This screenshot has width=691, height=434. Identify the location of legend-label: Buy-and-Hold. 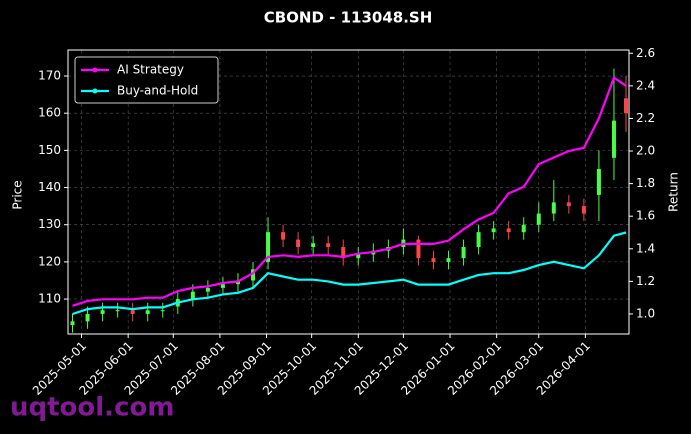
(157, 91).